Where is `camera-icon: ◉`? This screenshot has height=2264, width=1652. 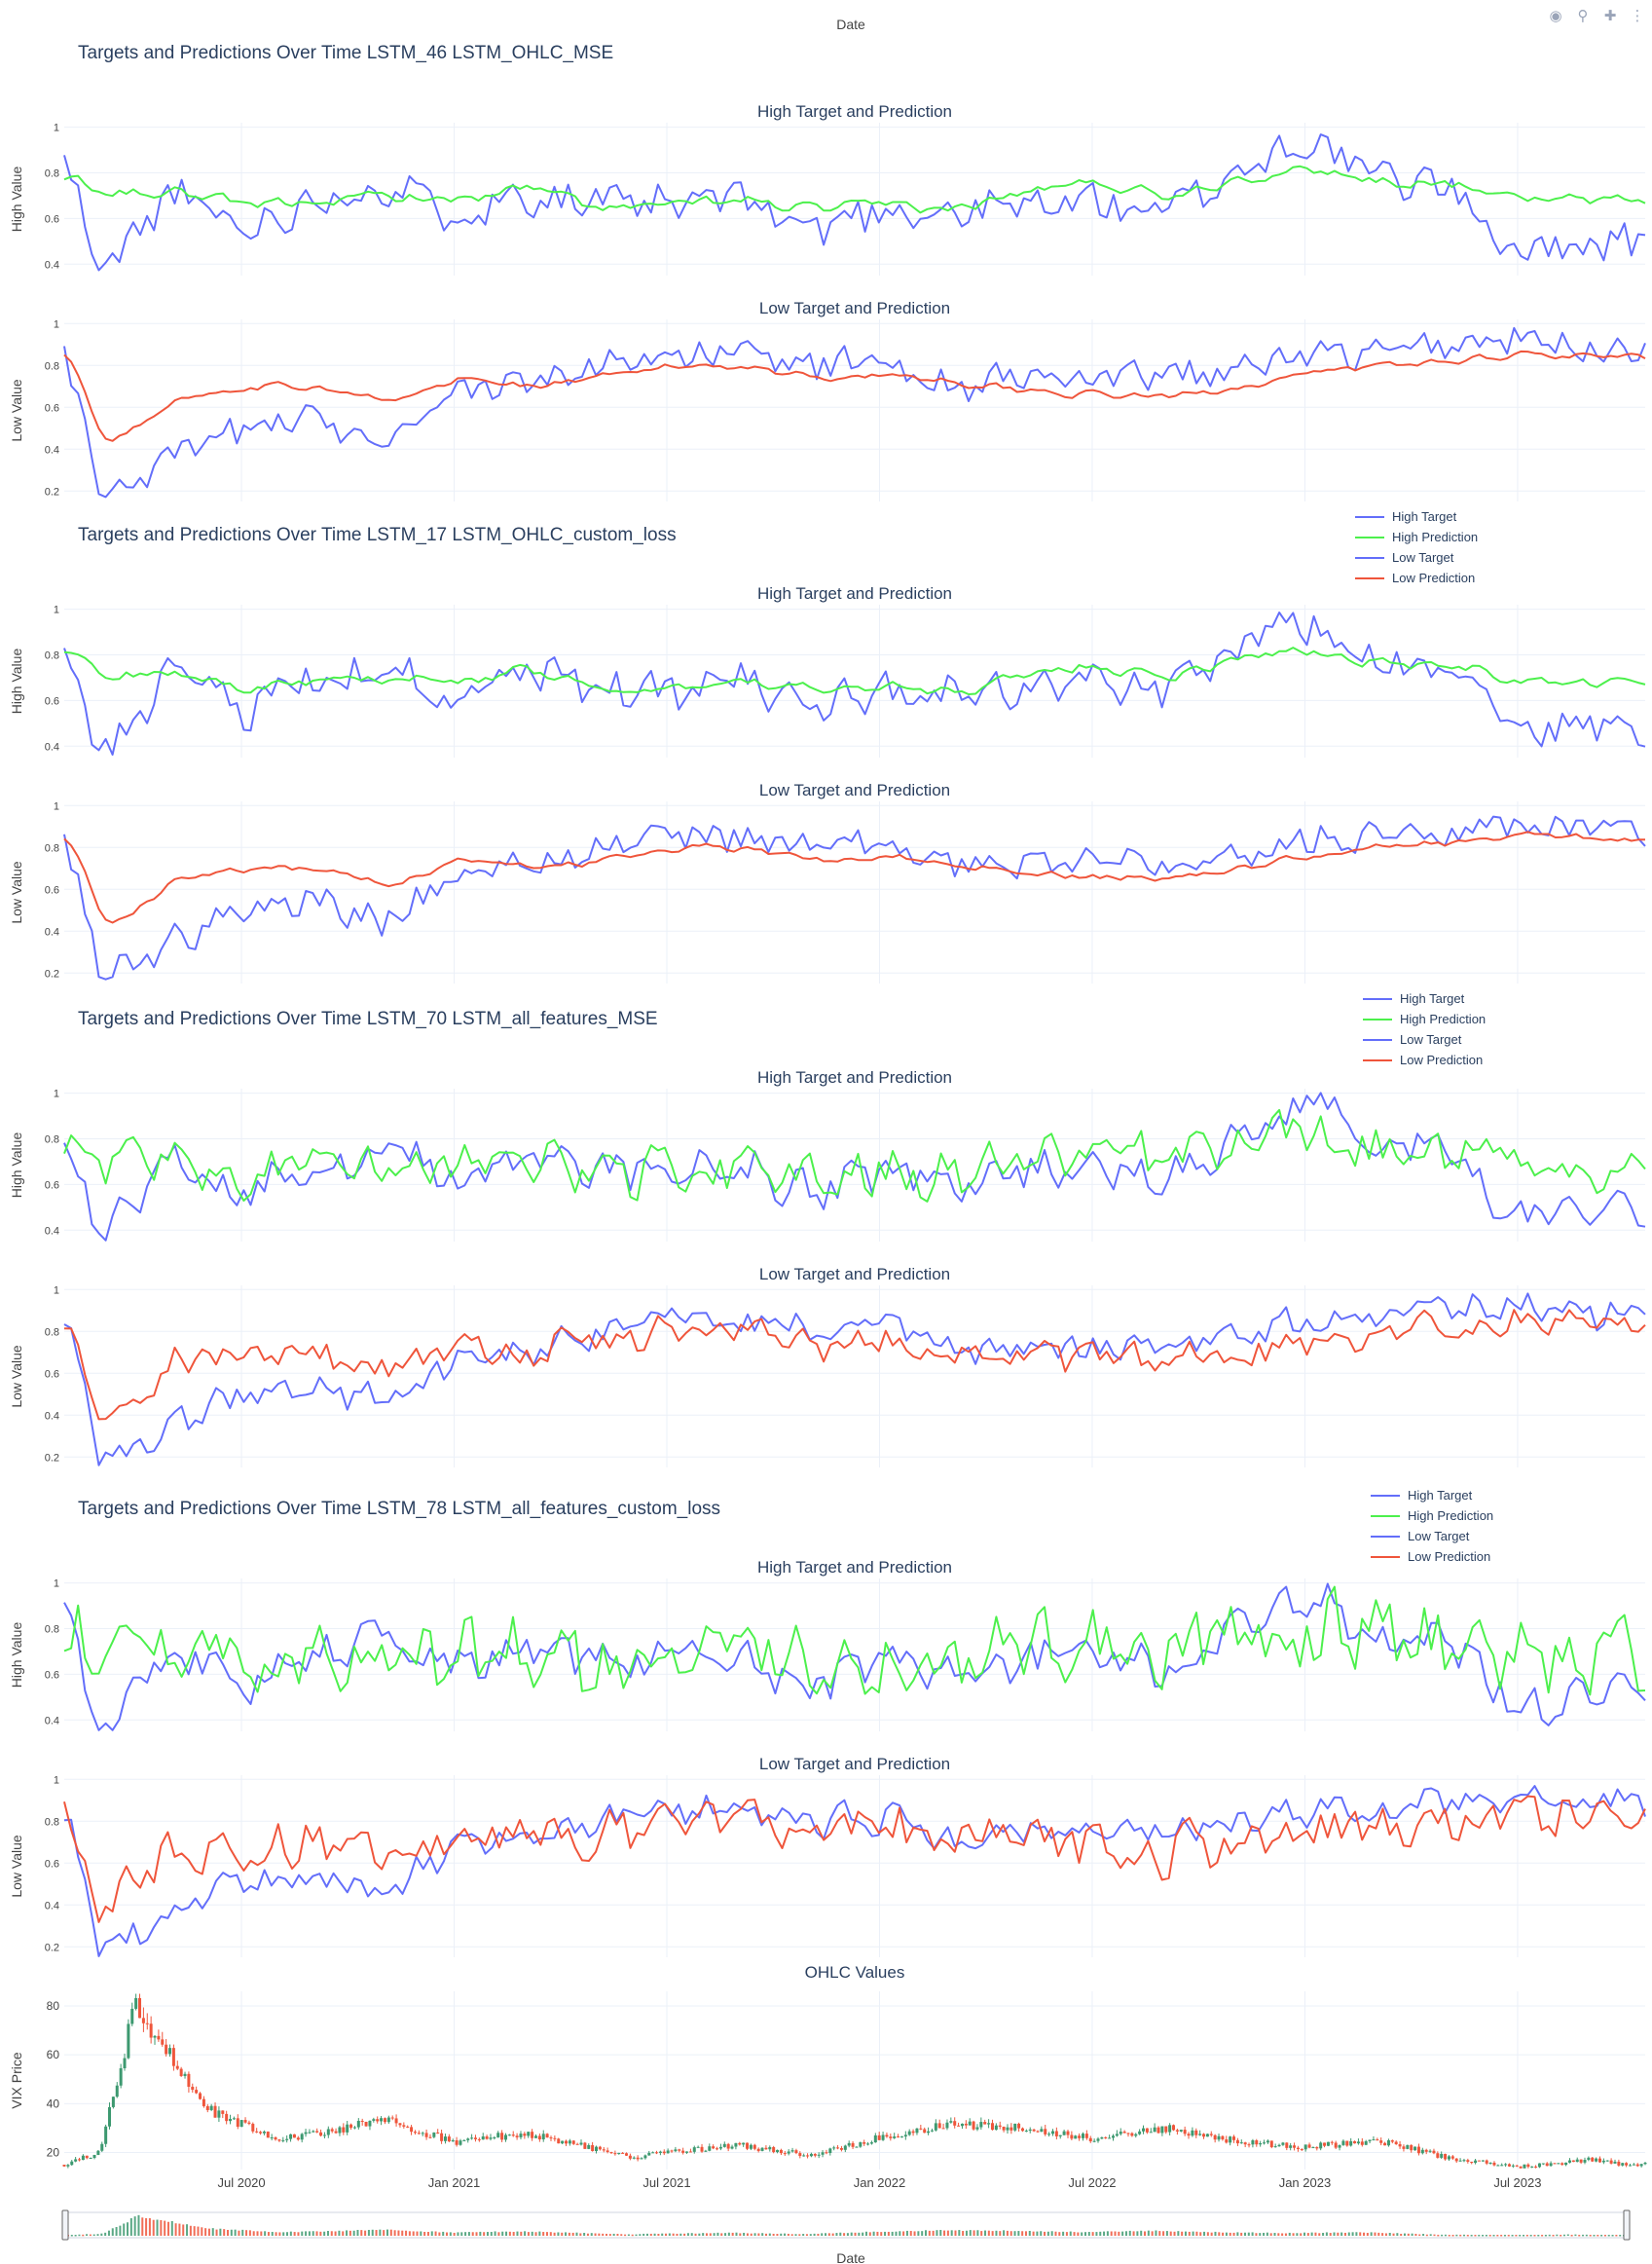 camera-icon: ◉ is located at coordinates (1555, 16).